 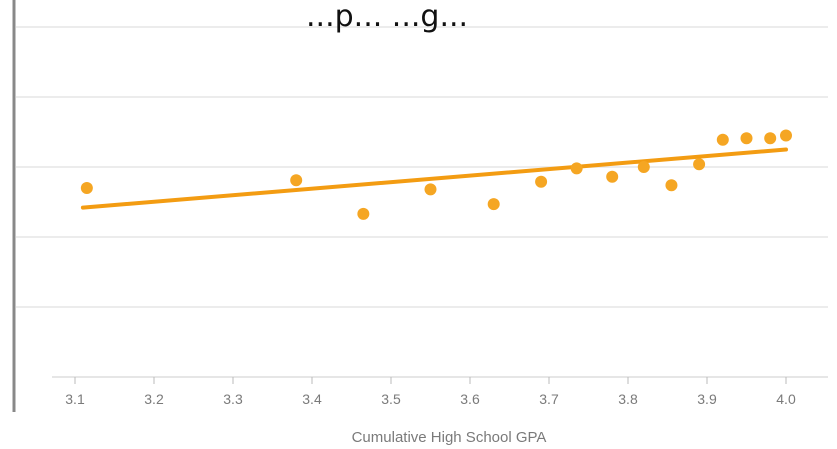 What do you see at coordinates (75, 399) in the screenshot?
I see `x-tick-label: 3.1` at bounding box center [75, 399].